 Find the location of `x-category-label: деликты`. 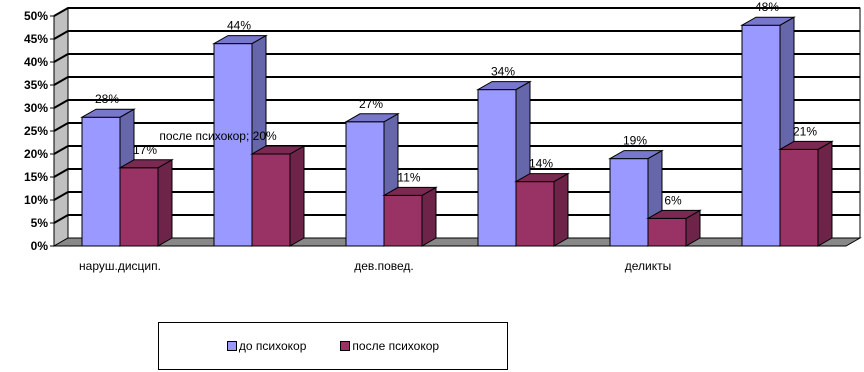

x-category-label: деликты is located at coordinates (648, 266).